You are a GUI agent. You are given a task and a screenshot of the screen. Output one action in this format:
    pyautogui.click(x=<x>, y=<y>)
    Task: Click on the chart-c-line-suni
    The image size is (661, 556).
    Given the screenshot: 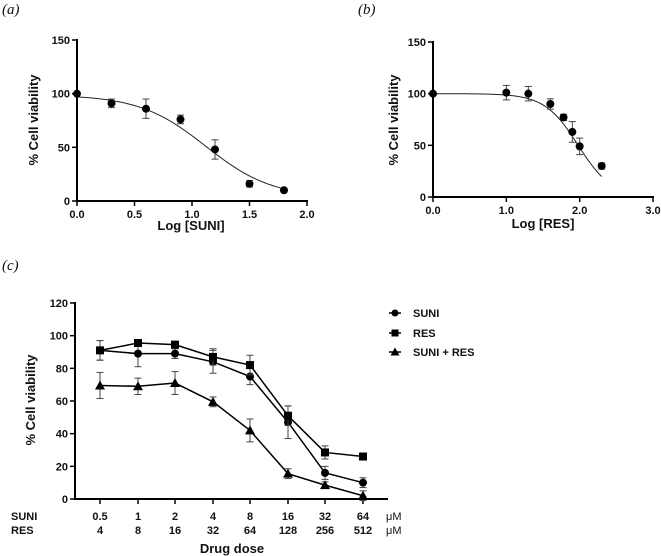 What is the action you would take?
    pyautogui.click(x=231, y=416)
    